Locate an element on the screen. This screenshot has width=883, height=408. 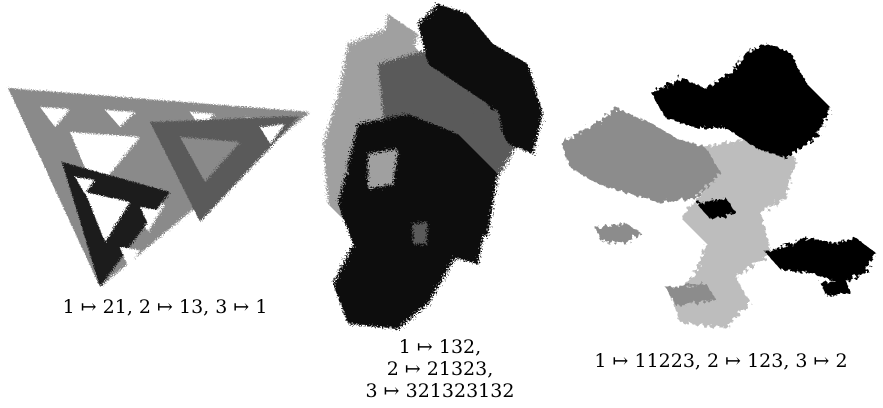
caption-3-line: 1 ↦ 11223, 2 ↦ 123, 3 ↦ 2 is located at coordinates (721, 361).